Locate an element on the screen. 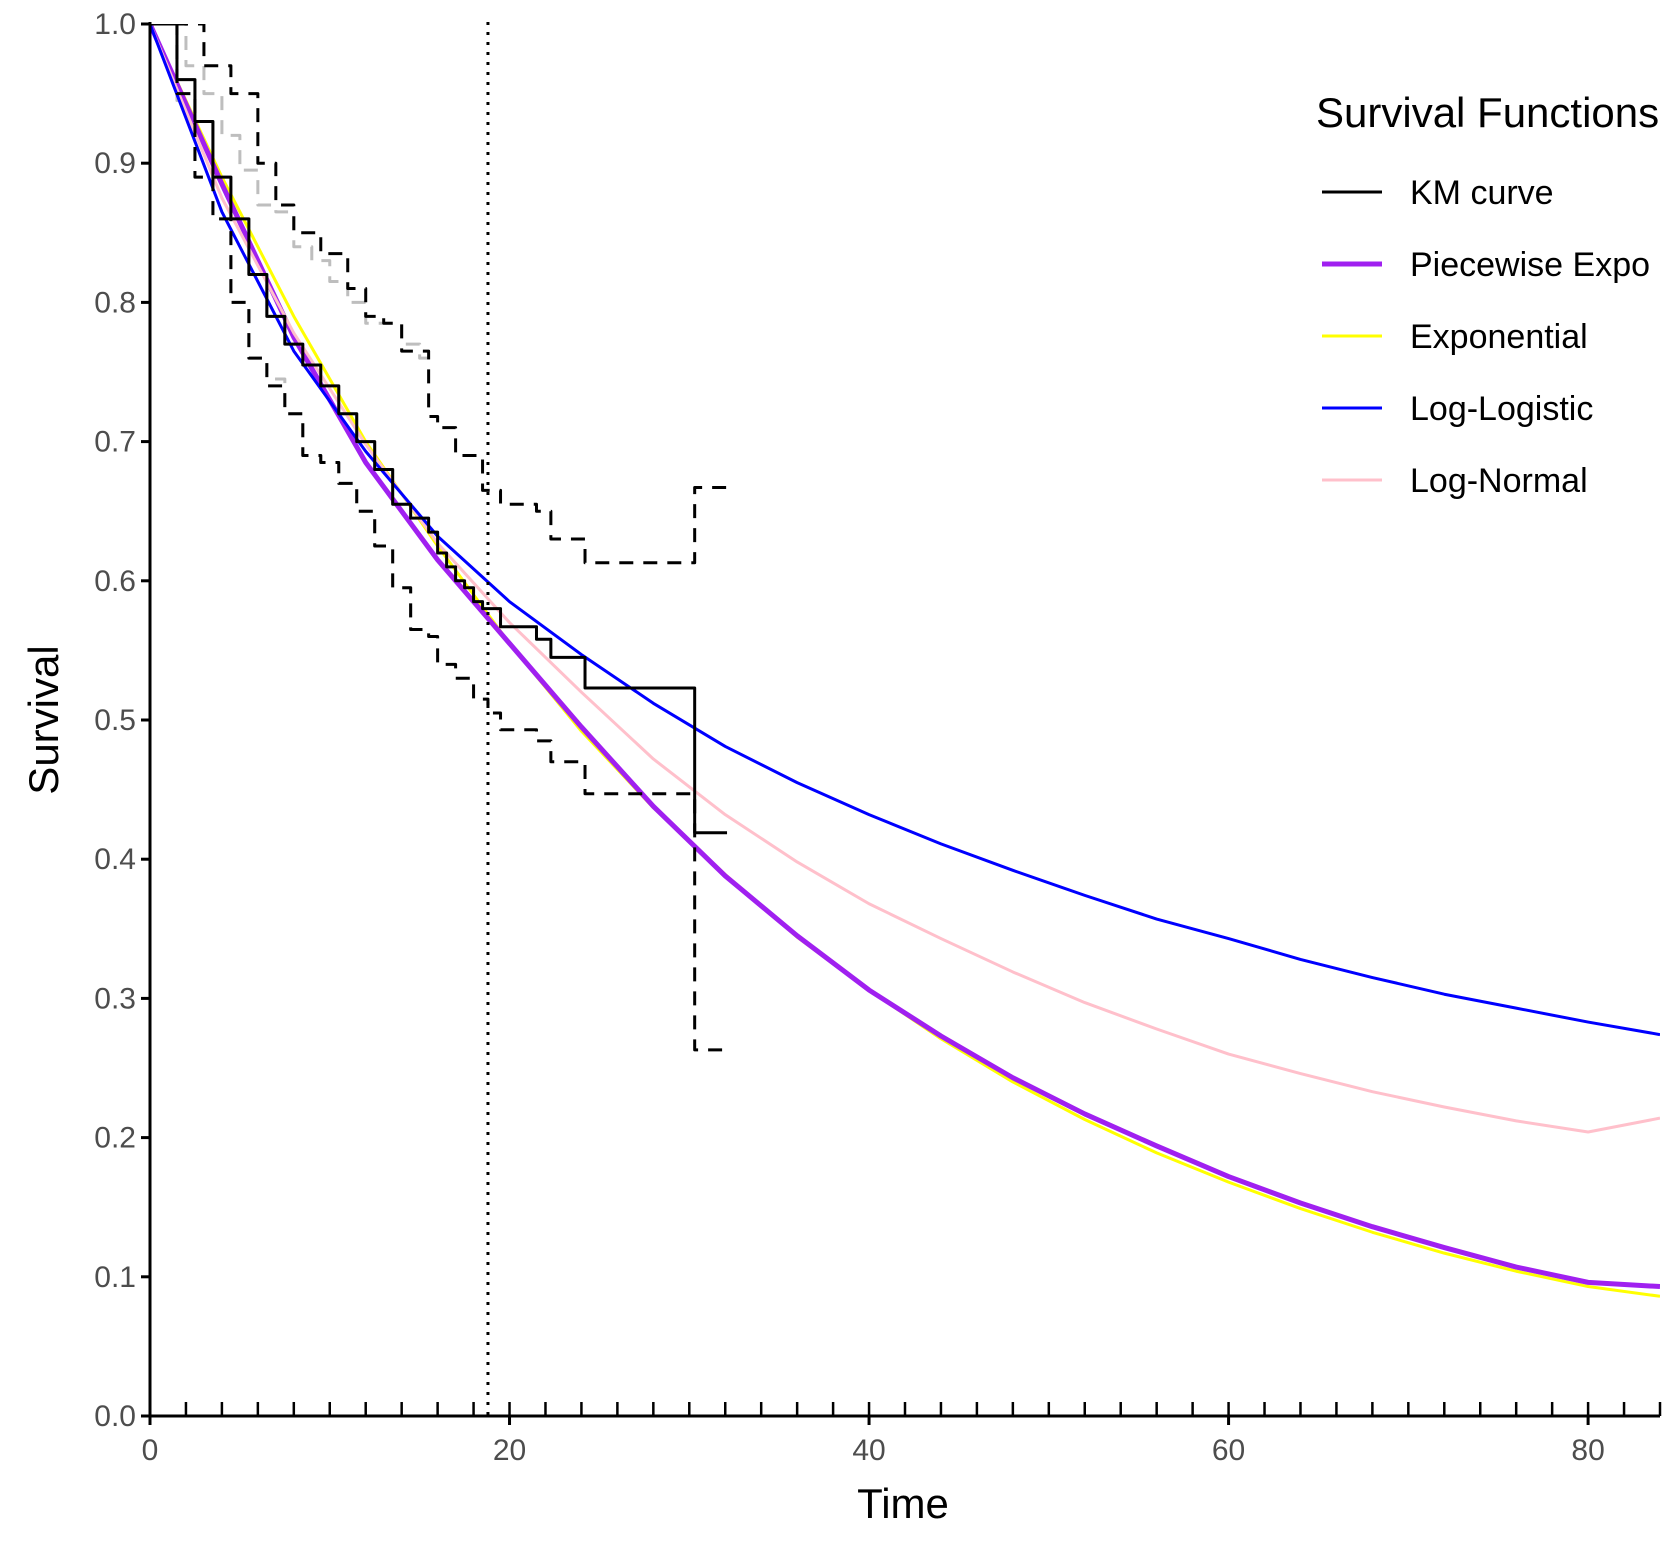 The image size is (1678, 1549). legend-title: Survival Functions is located at coordinates (1487, 112).